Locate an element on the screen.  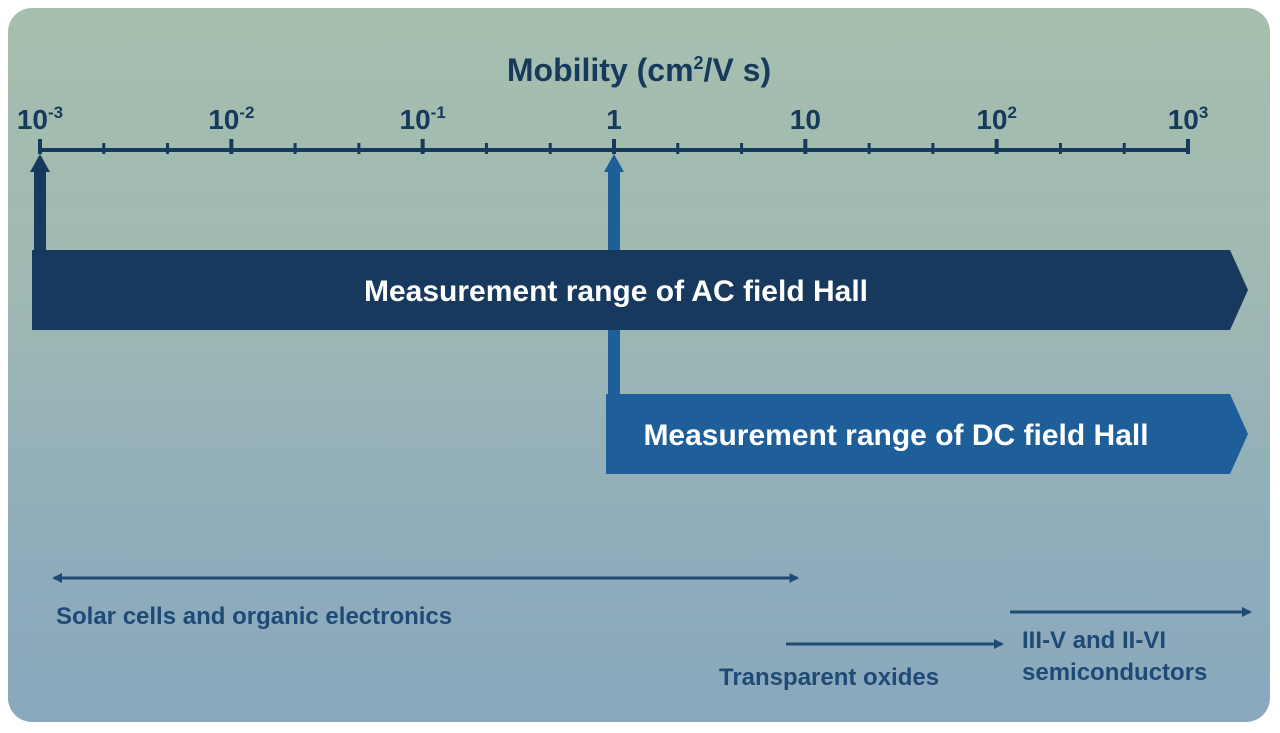
transparent-oxides-label: Transparent oxides is located at coordinates (829, 677).